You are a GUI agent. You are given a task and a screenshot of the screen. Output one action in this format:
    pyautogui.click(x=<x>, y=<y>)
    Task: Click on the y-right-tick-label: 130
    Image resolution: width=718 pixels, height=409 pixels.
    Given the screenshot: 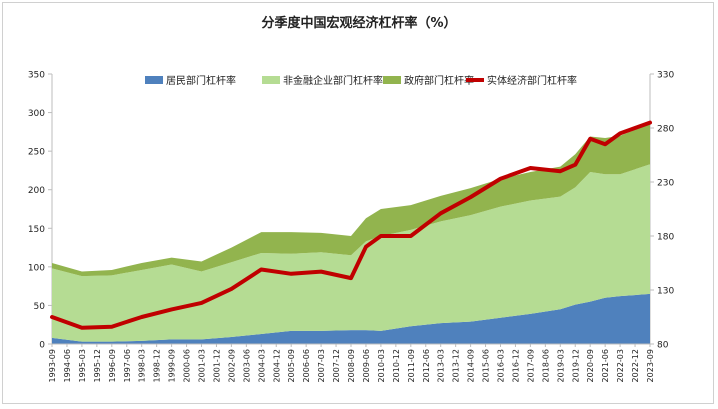 What is the action you would take?
    pyautogui.click(x=665, y=292)
    